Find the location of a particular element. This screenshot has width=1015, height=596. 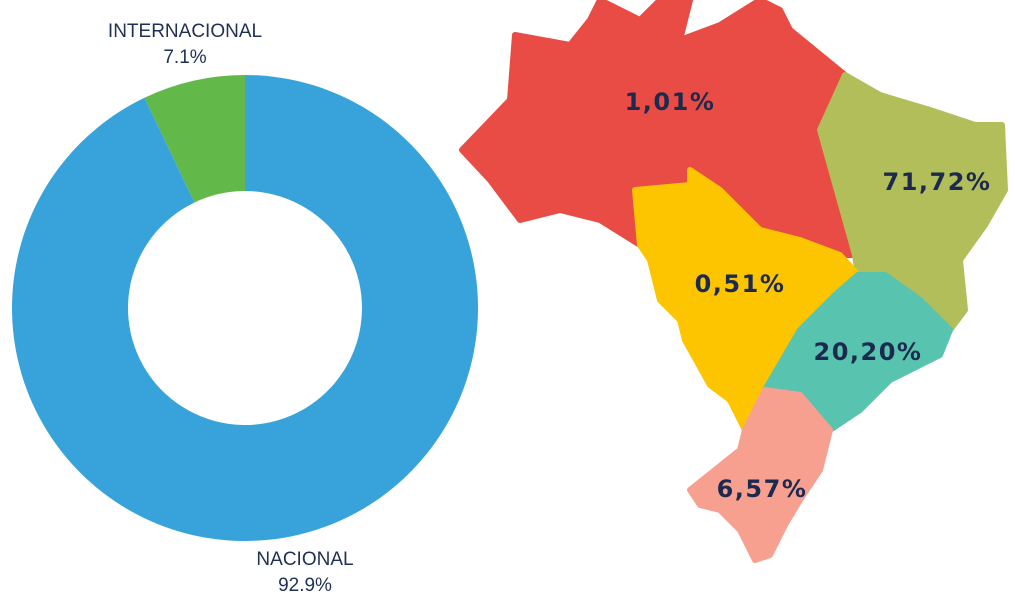

donut-slice is located at coordinates (194, 139).